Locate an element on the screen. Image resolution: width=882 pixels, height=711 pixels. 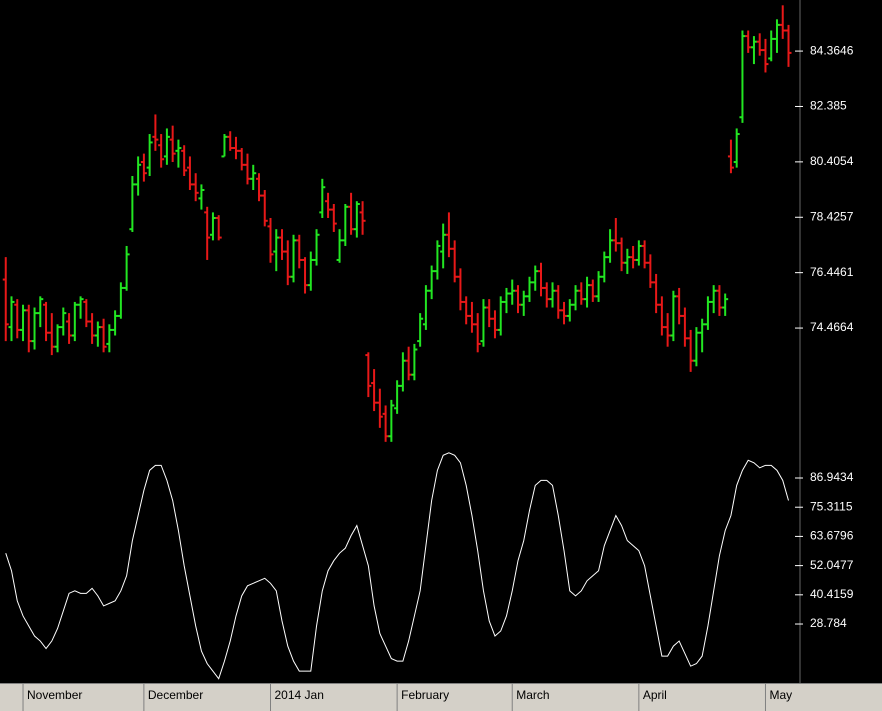
y-tick-label: 86.9434 is located at coordinates (832, 477).